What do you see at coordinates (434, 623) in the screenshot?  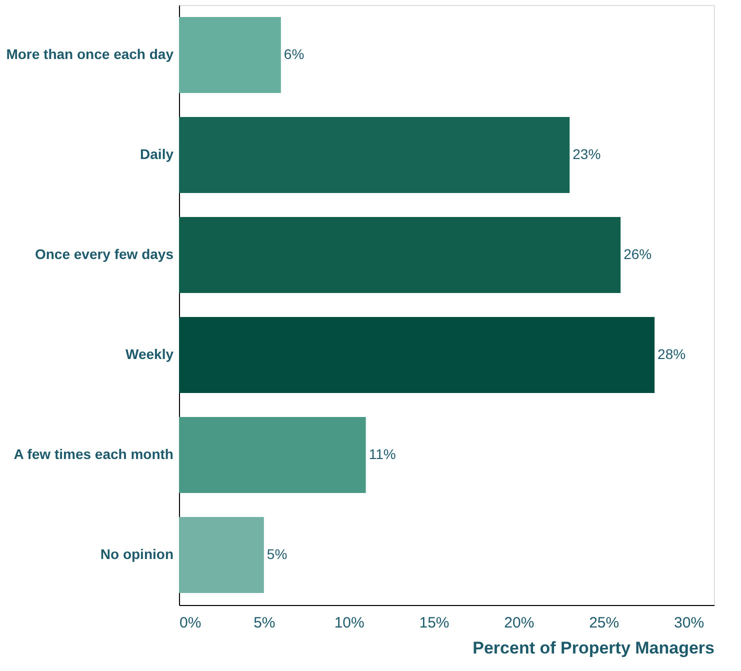 I see `x-tick-label: 15%` at bounding box center [434, 623].